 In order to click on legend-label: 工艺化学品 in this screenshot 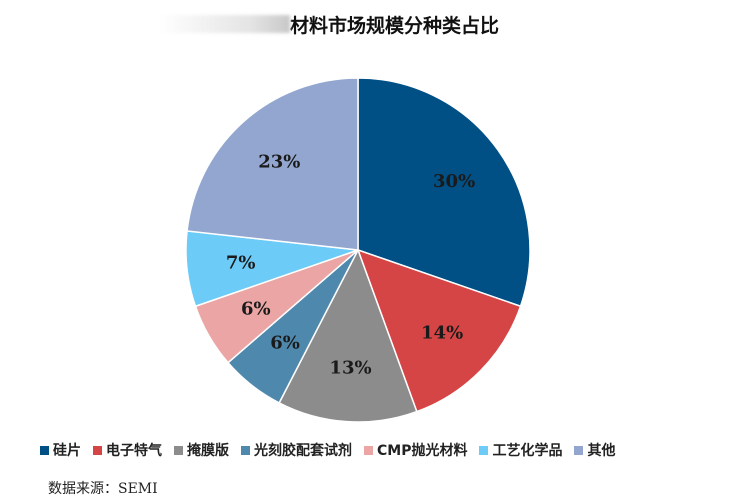, I will do `click(527, 451)`.